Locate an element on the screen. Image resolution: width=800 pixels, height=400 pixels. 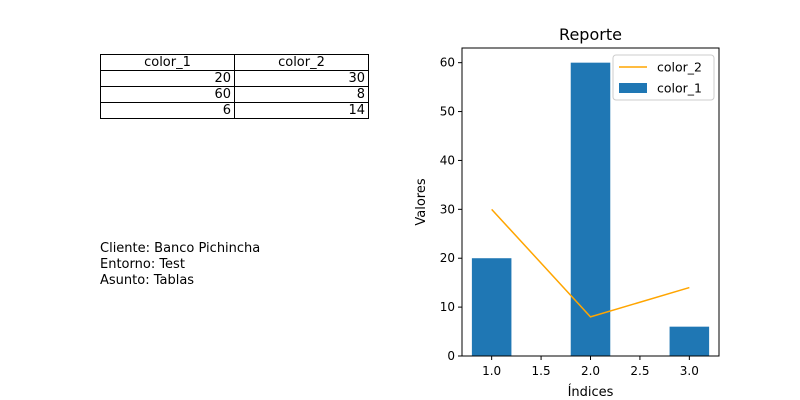
y-tick-label: 0 is located at coordinates (451, 356).